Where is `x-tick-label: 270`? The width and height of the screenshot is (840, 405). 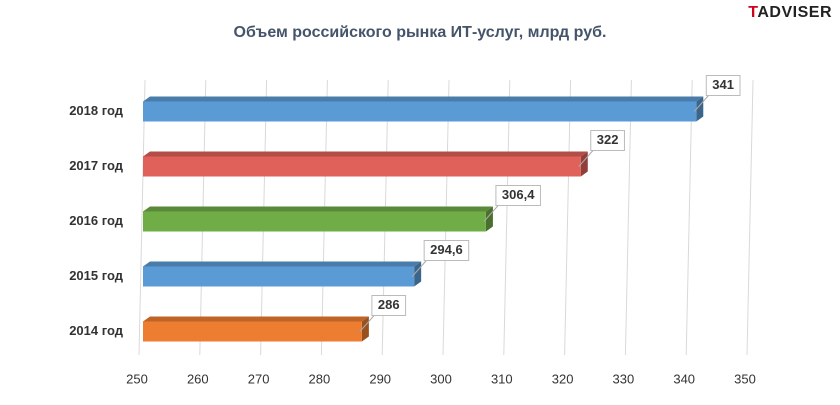
x-tick-label: 270 is located at coordinates (259, 378).